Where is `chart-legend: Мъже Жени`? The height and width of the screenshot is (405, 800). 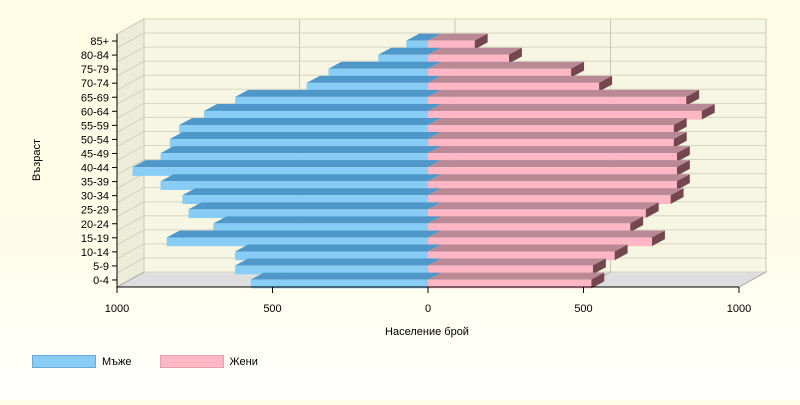
chart-legend: Мъже Жени is located at coordinates (145, 361).